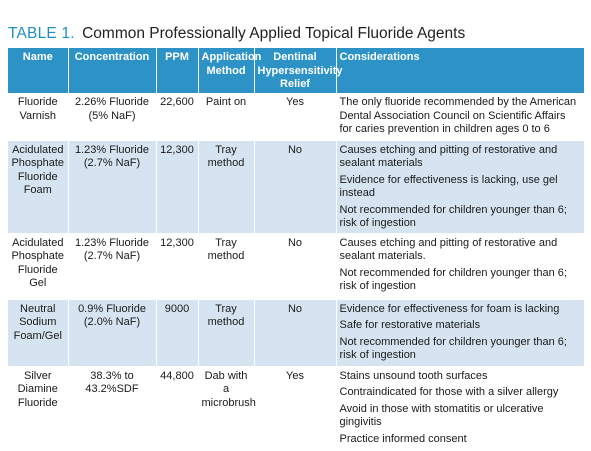  Describe the element at coordinates (177, 333) in the screenshot. I see `cell-ppm: 9000` at that location.